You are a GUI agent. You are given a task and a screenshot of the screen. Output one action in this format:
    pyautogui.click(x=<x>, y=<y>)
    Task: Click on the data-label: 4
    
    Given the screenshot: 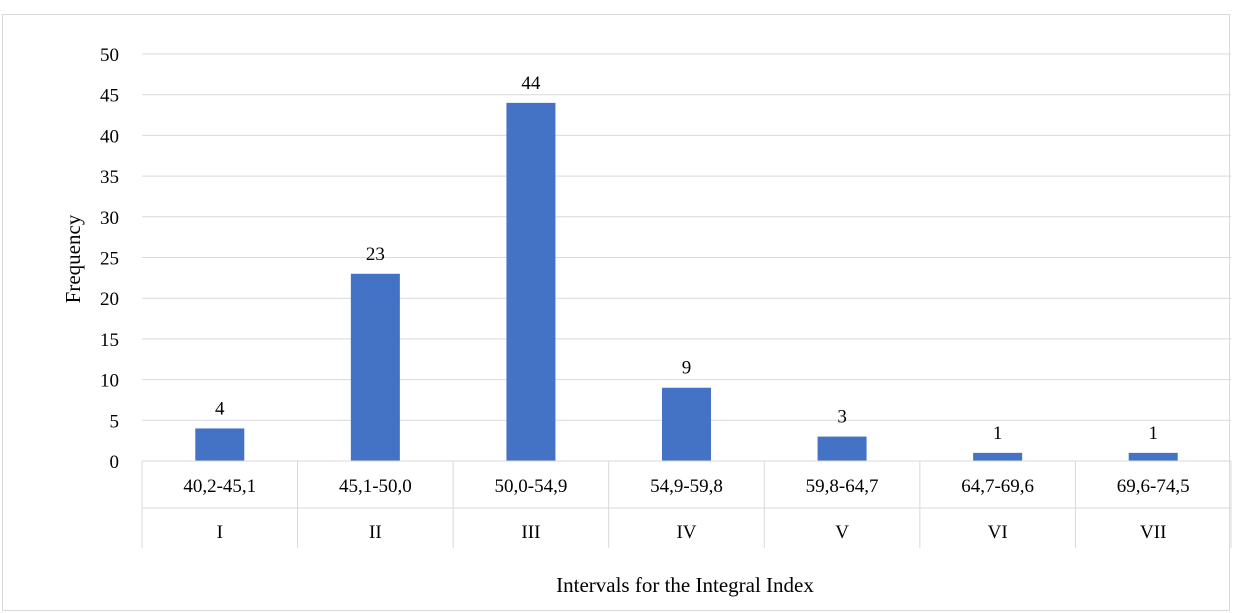 What is the action you would take?
    pyautogui.click(x=220, y=408)
    